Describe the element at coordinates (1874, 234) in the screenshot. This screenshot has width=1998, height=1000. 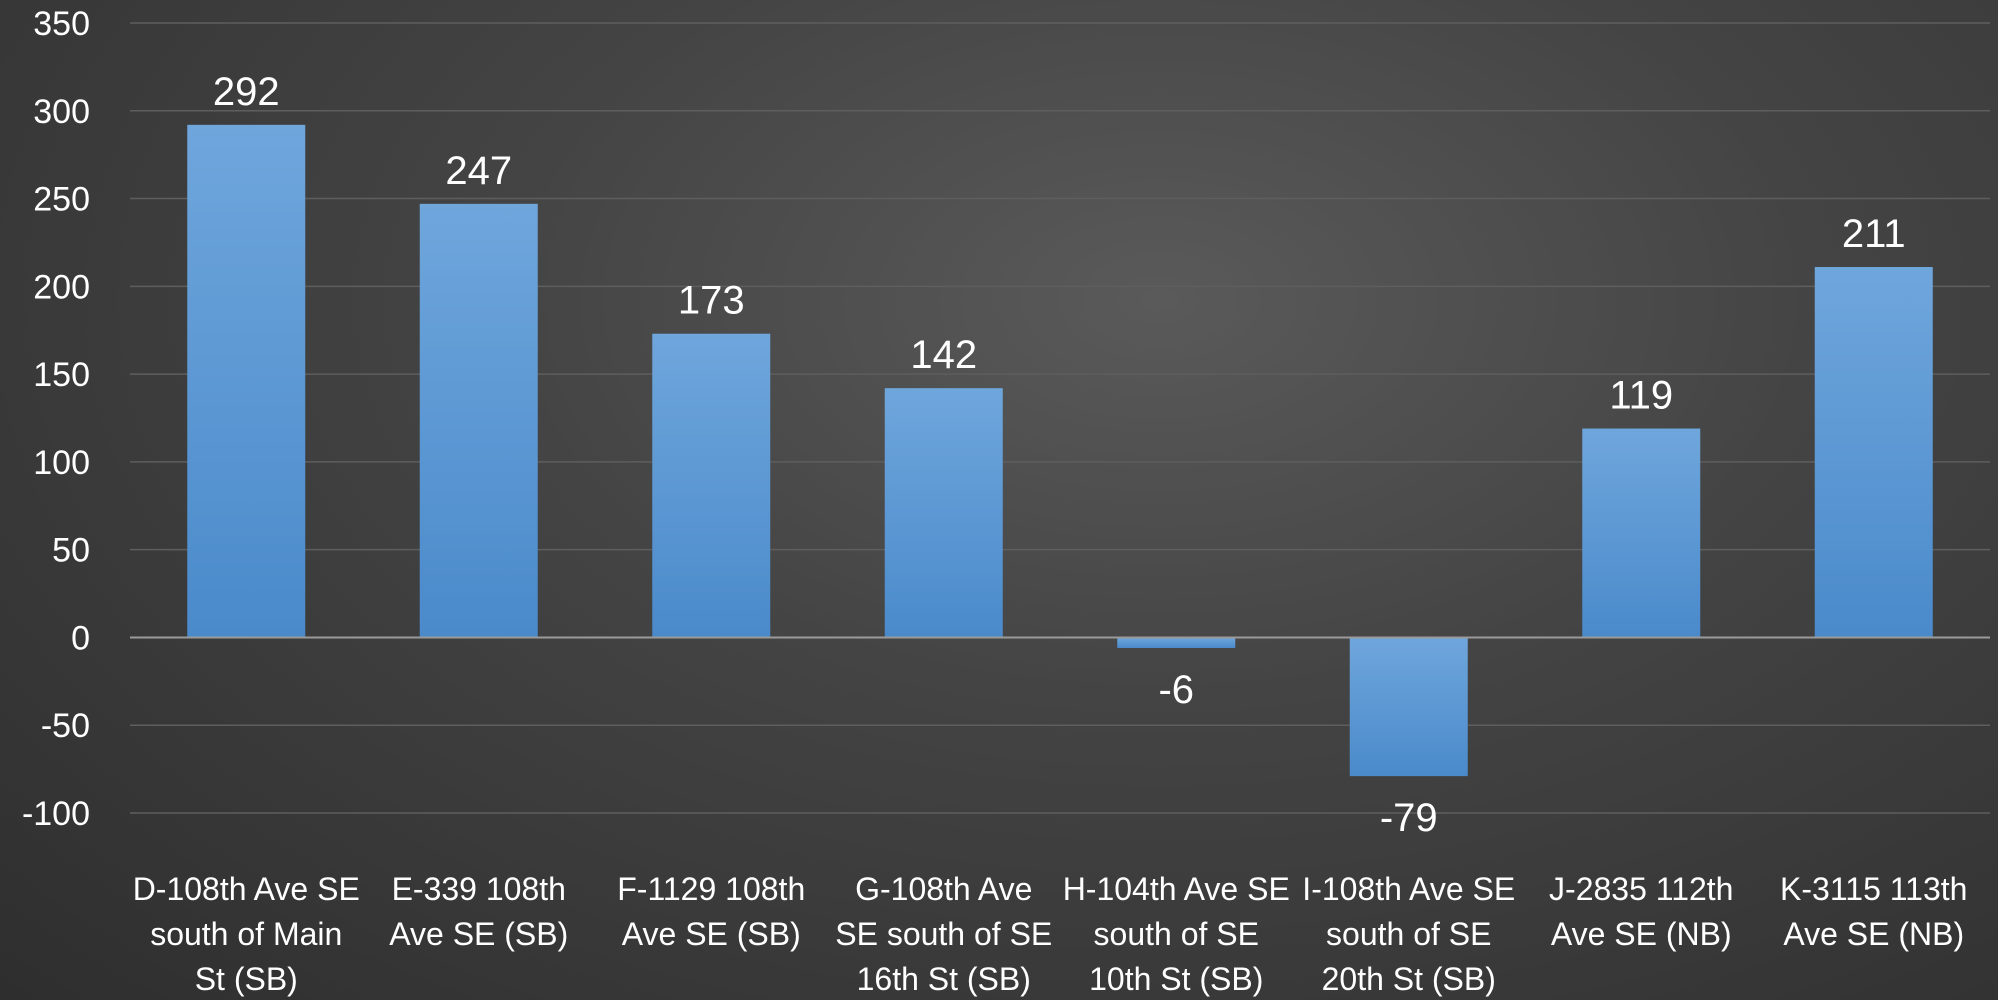
I see `data-label: 211` at that location.